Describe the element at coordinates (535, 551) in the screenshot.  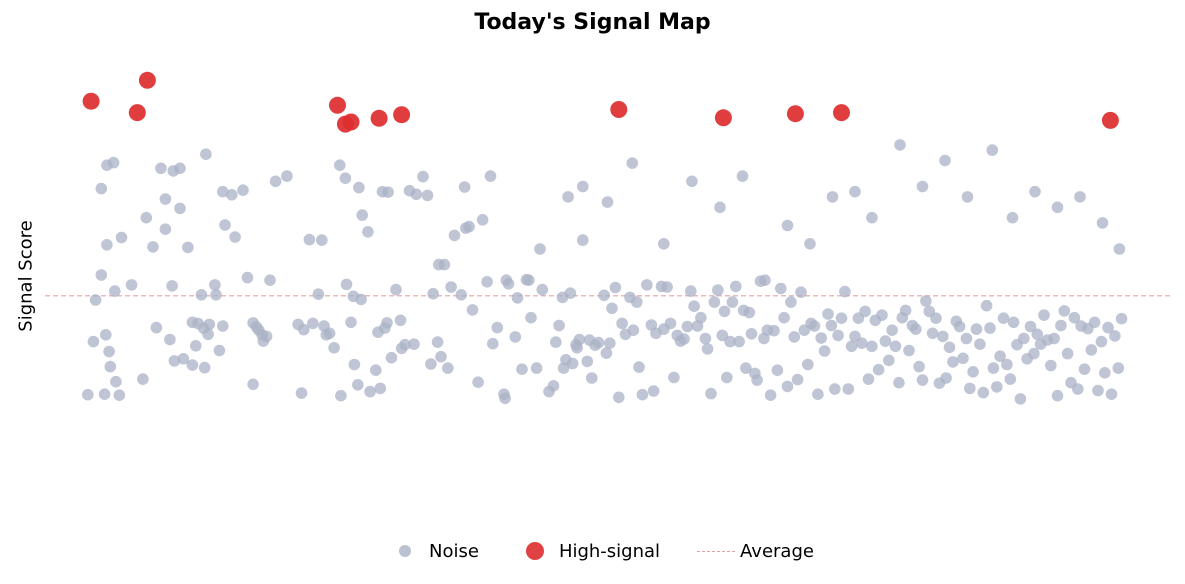
I see `legend-swatch-high-signal` at that location.